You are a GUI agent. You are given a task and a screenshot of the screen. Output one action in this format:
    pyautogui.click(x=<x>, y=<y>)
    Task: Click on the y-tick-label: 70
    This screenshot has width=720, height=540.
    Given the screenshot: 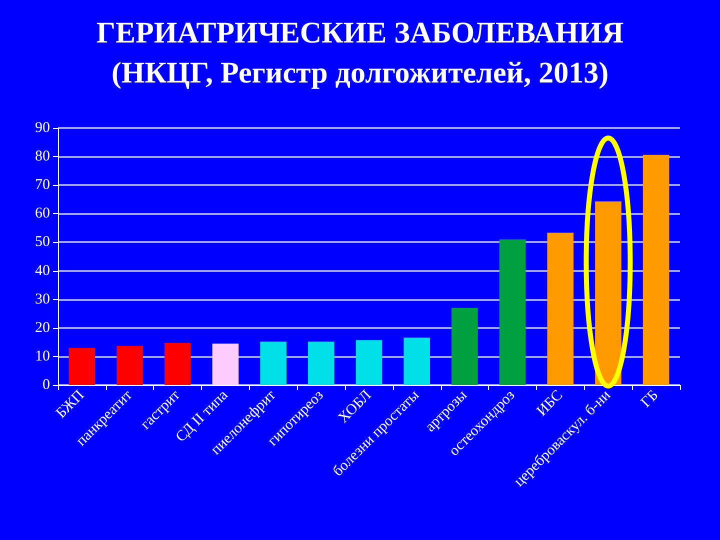 What is the action you would take?
    pyautogui.click(x=42, y=185)
    